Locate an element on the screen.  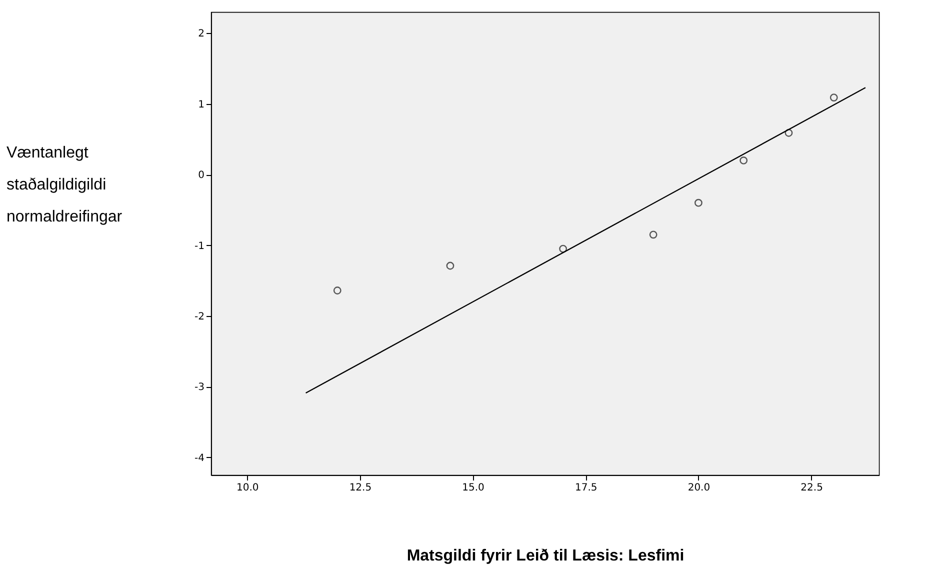
x-tick-label: 17.5 is located at coordinates (586, 488).